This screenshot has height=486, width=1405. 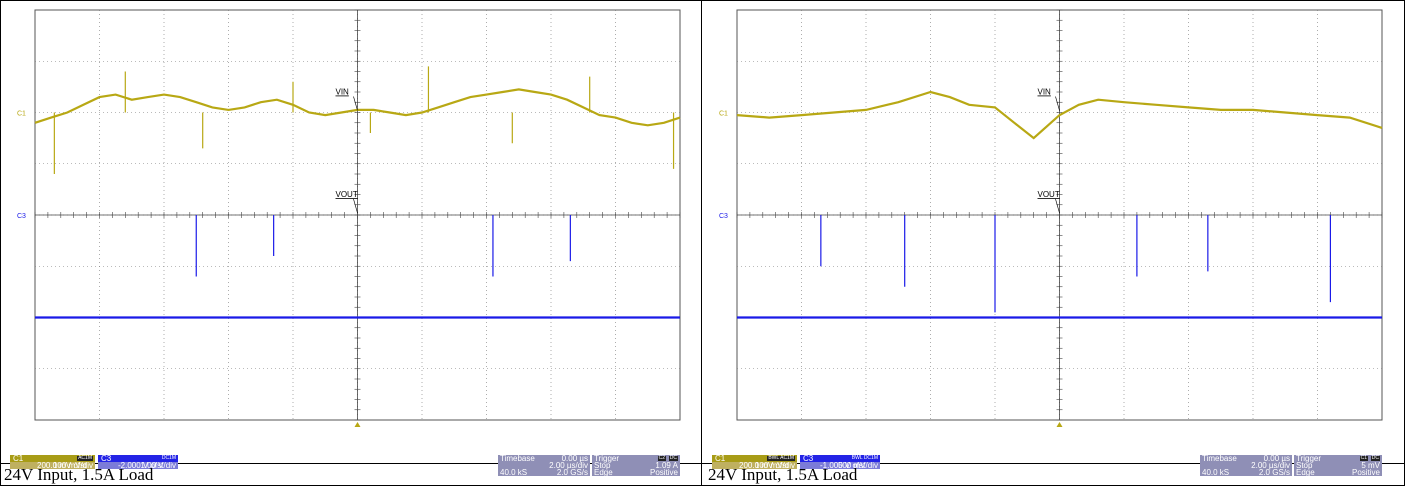 I want to click on caption-1: 24V Input, 1.5A Load, so click(x=79, y=474).